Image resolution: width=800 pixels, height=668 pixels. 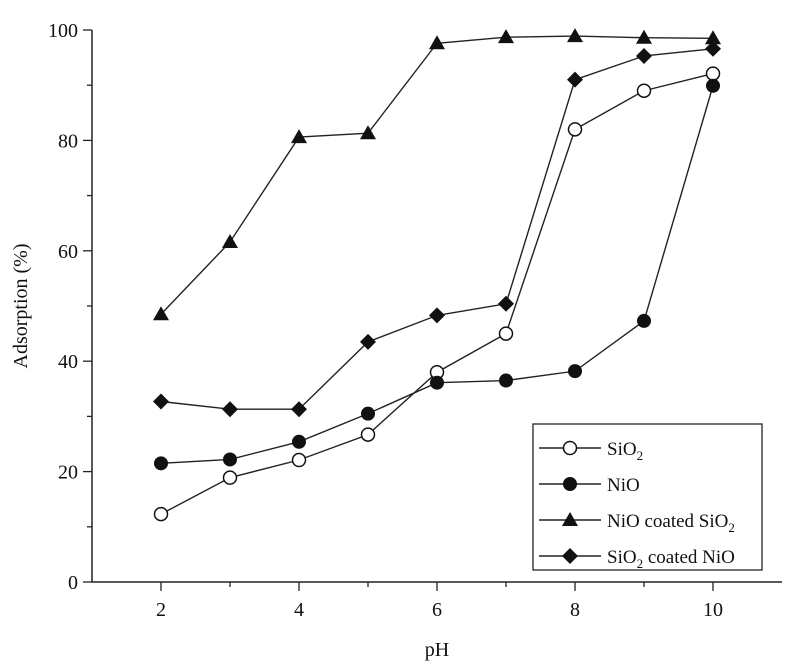 I want to click on y-axis-label: Adsorption (%), so click(x=21, y=306).